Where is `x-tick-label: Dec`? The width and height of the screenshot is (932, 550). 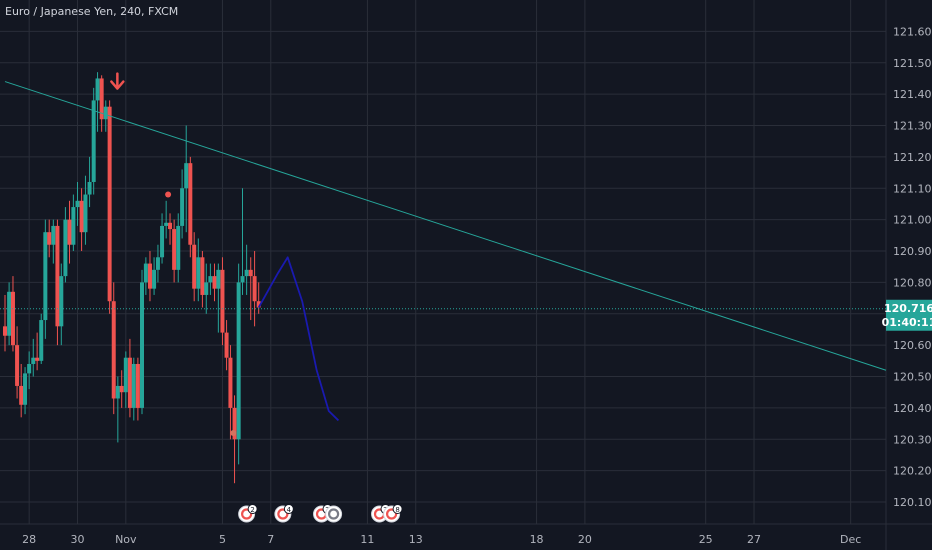
x-tick-label: Dec is located at coordinates (850, 539).